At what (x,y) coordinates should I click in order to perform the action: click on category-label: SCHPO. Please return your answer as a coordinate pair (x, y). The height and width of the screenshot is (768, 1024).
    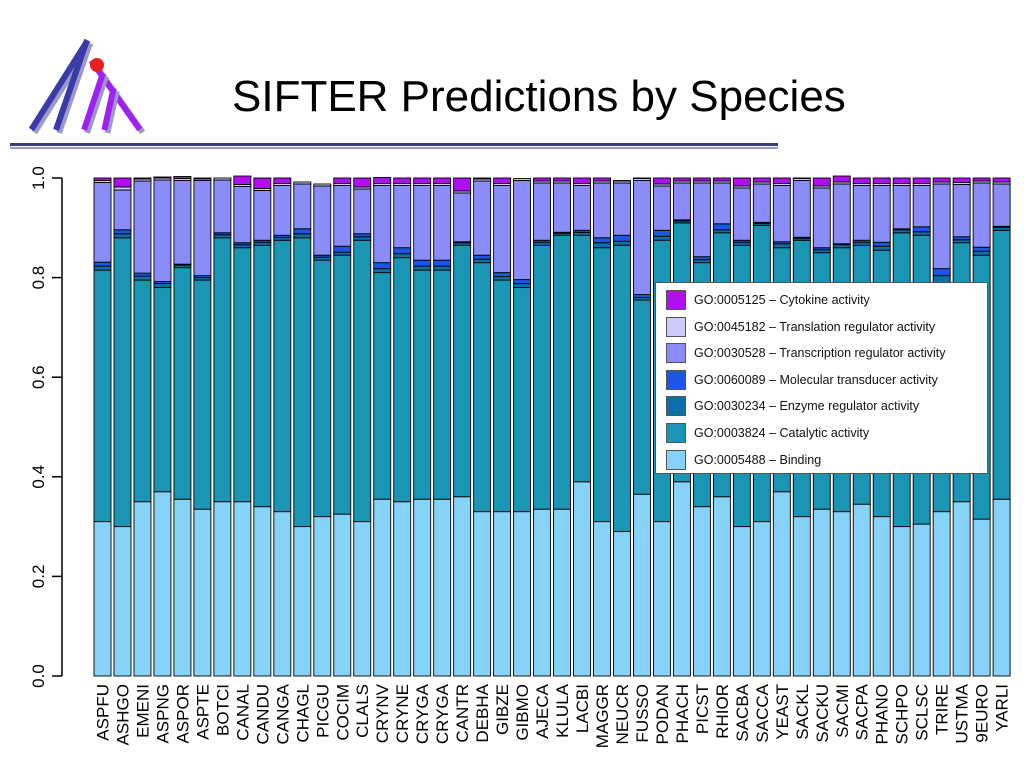
    Looking at the image, I should click on (902, 714).